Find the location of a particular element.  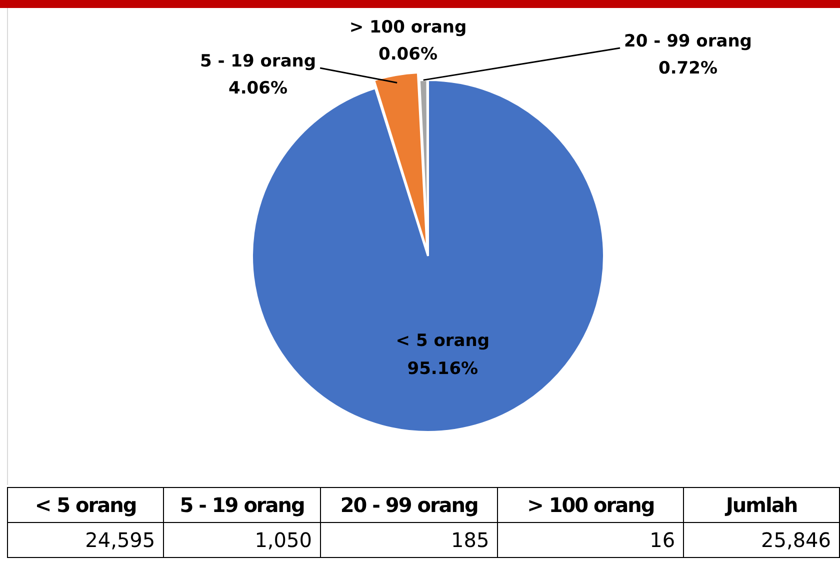

text: 185 is located at coordinates (409, 540).